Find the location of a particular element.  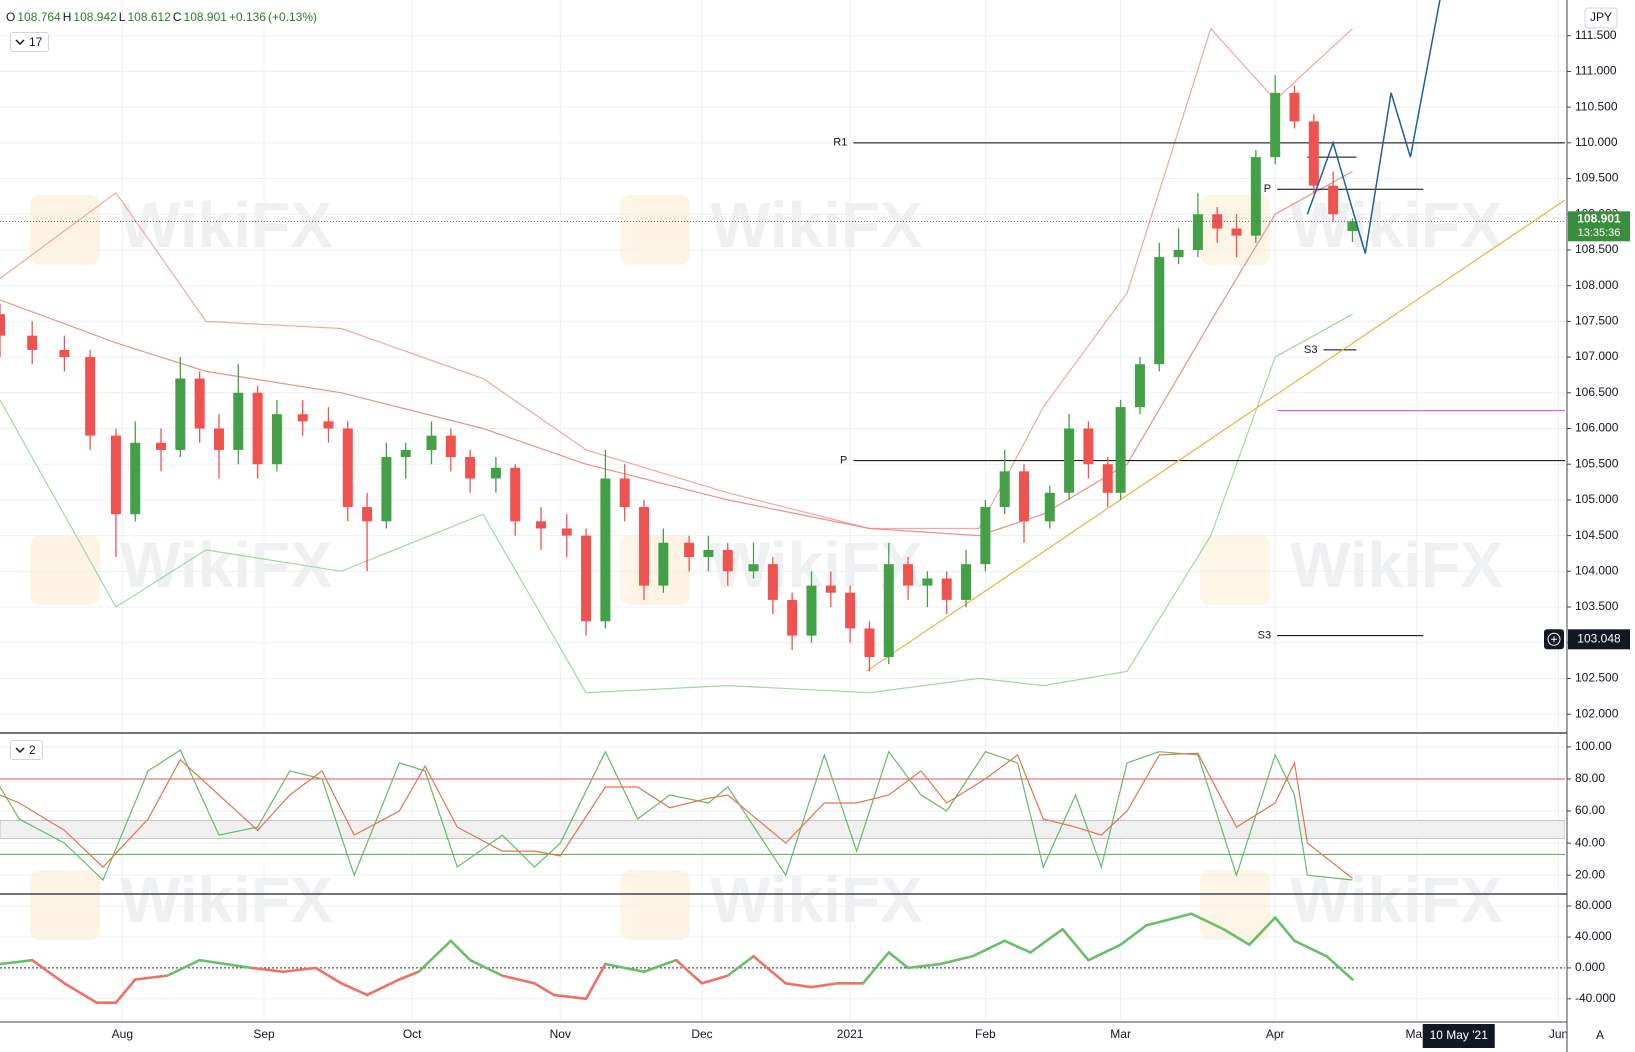

y-tick-label: 106.500 is located at coordinates (1597, 392).